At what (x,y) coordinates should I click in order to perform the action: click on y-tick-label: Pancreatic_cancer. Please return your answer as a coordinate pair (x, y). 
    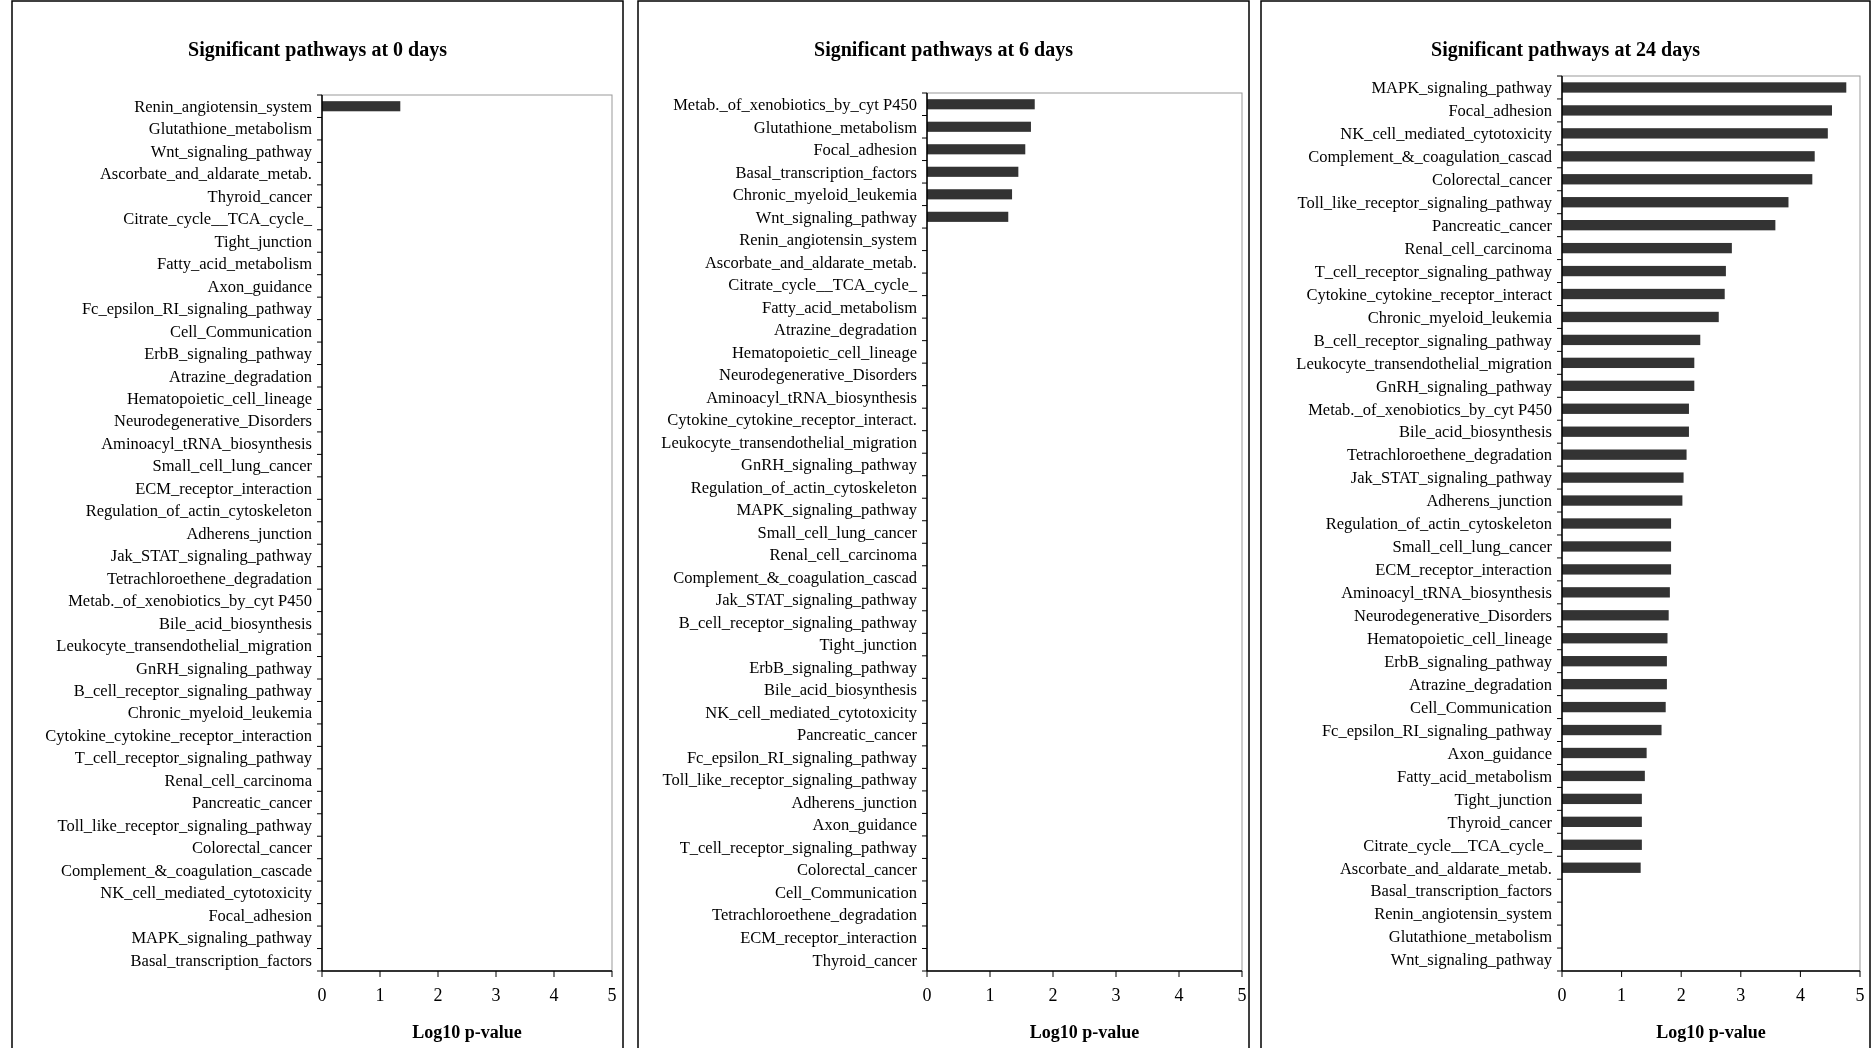
    Looking at the image, I should click on (252, 803).